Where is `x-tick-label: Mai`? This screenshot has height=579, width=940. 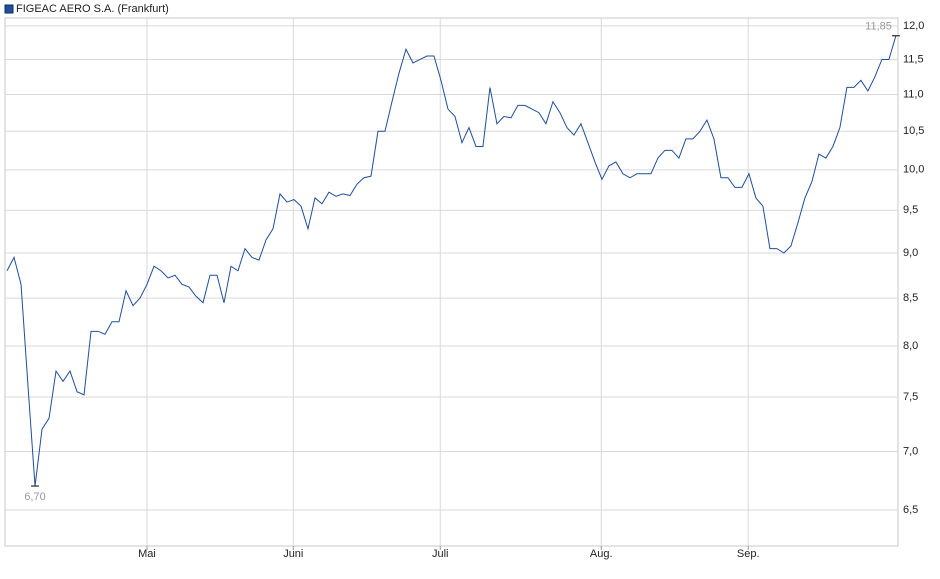
x-tick-label: Mai is located at coordinates (147, 554).